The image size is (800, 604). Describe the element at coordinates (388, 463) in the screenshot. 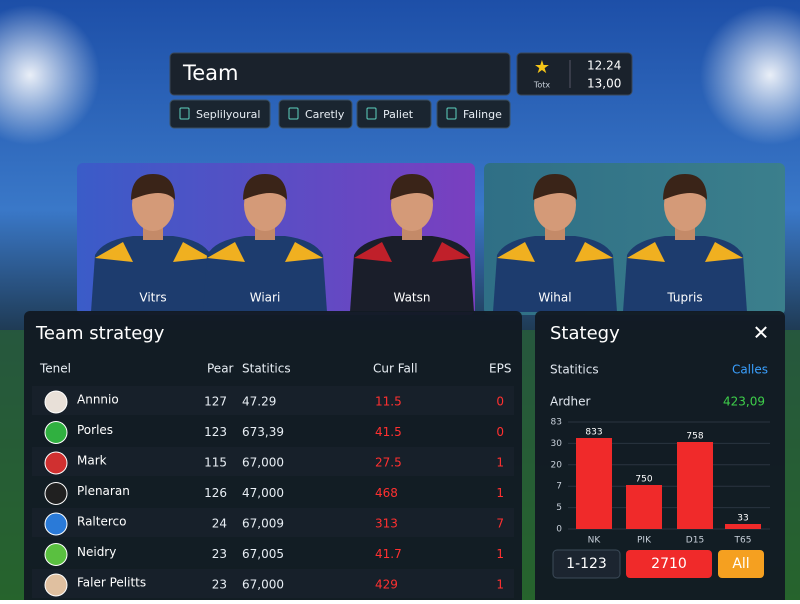

I see `cur-fall: 27.5` at that location.